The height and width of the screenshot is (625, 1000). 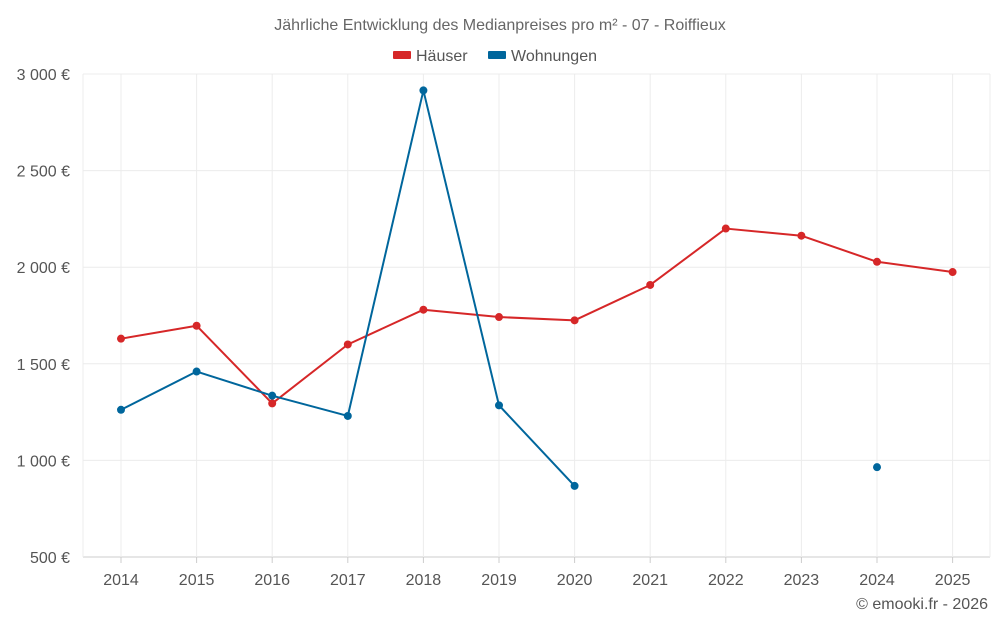 What do you see at coordinates (121, 580) in the screenshot?
I see `x-tick-label: 2014` at bounding box center [121, 580].